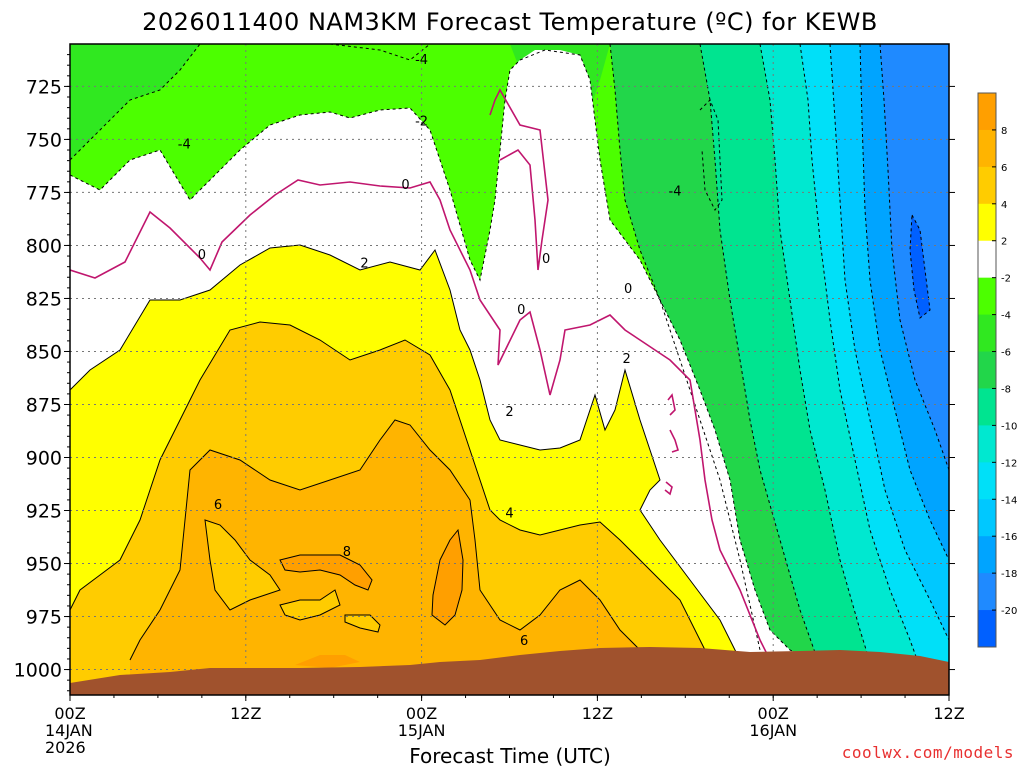 This screenshot has width=1024, height=768. What do you see at coordinates (347, 552) in the screenshot?
I see `contour-label: 8` at bounding box center [347, 552].